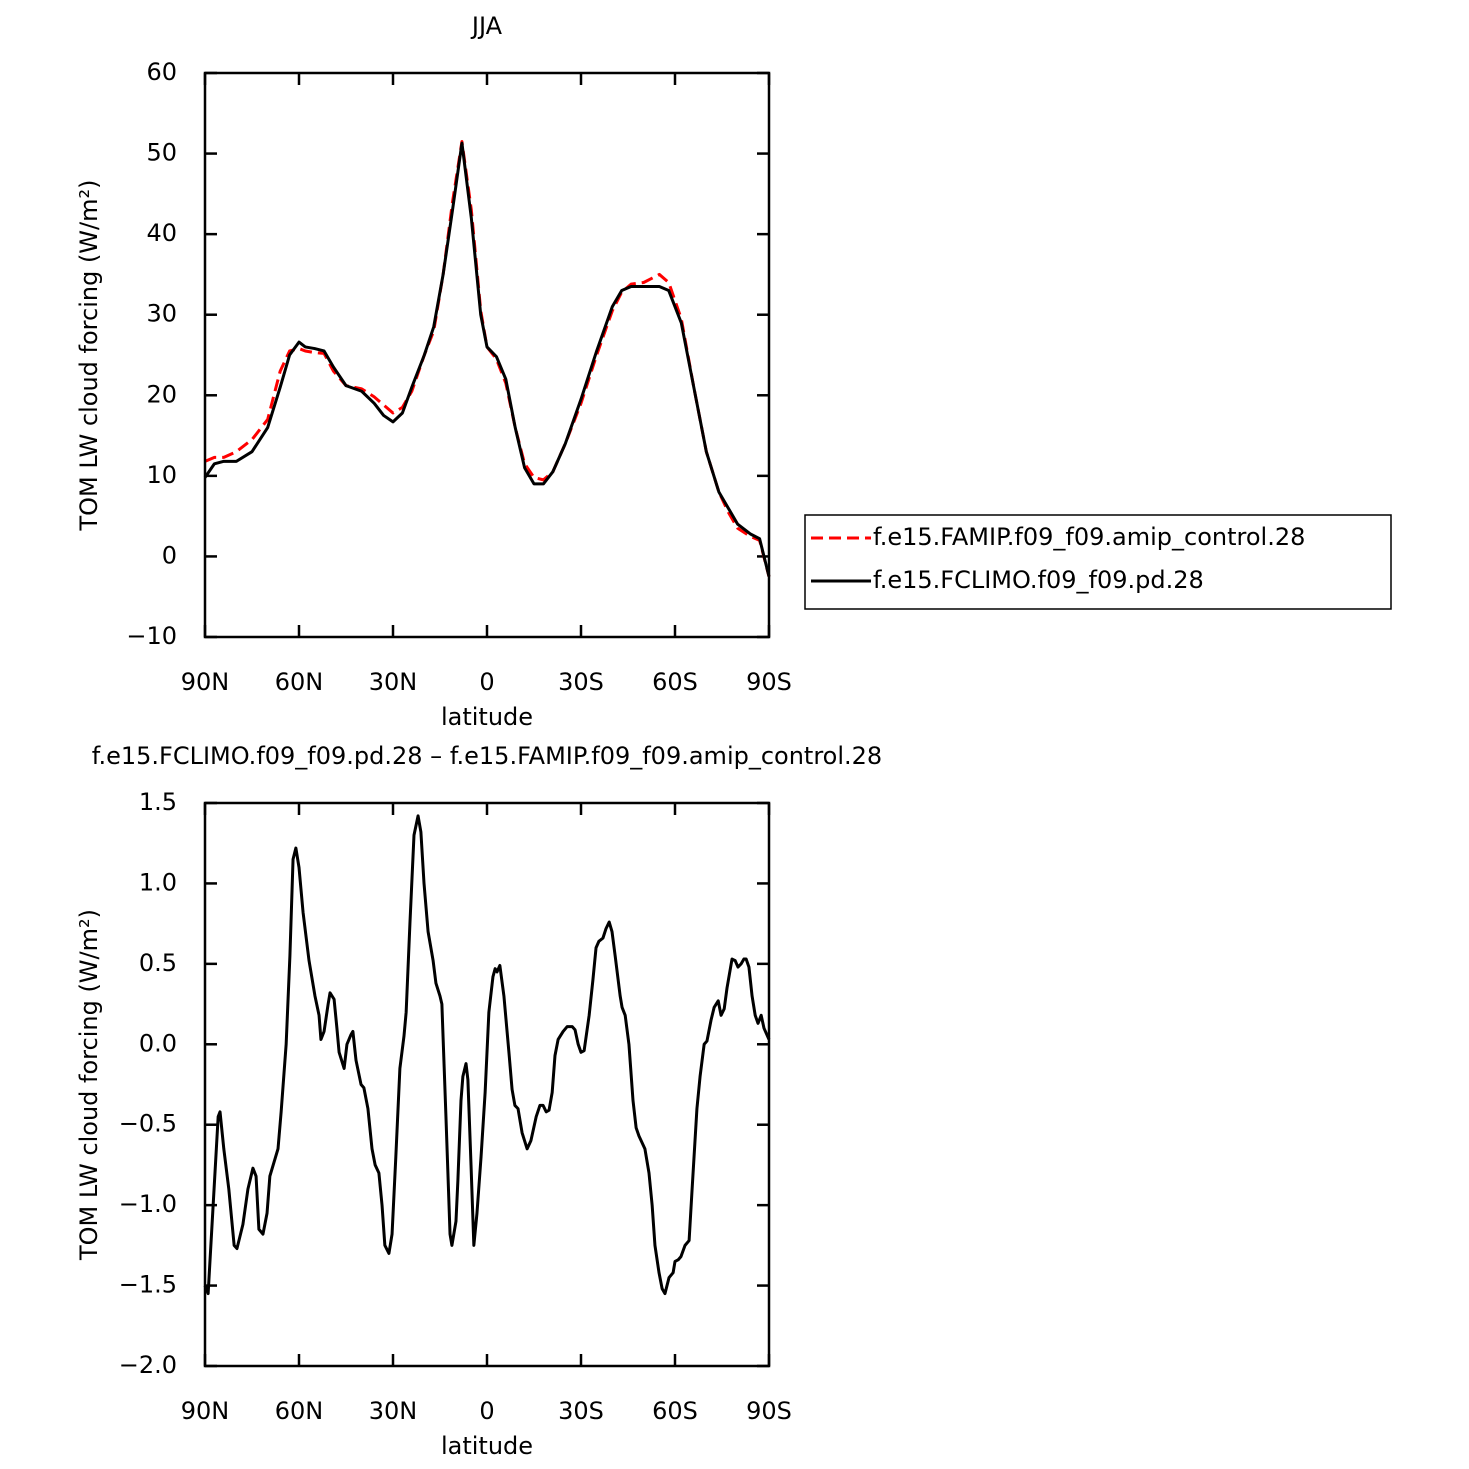 The image size is (1469, 1469). Describe the element at coordinates (161, 394) in the screenshot. I see `y-tick-label: 20` at that location.